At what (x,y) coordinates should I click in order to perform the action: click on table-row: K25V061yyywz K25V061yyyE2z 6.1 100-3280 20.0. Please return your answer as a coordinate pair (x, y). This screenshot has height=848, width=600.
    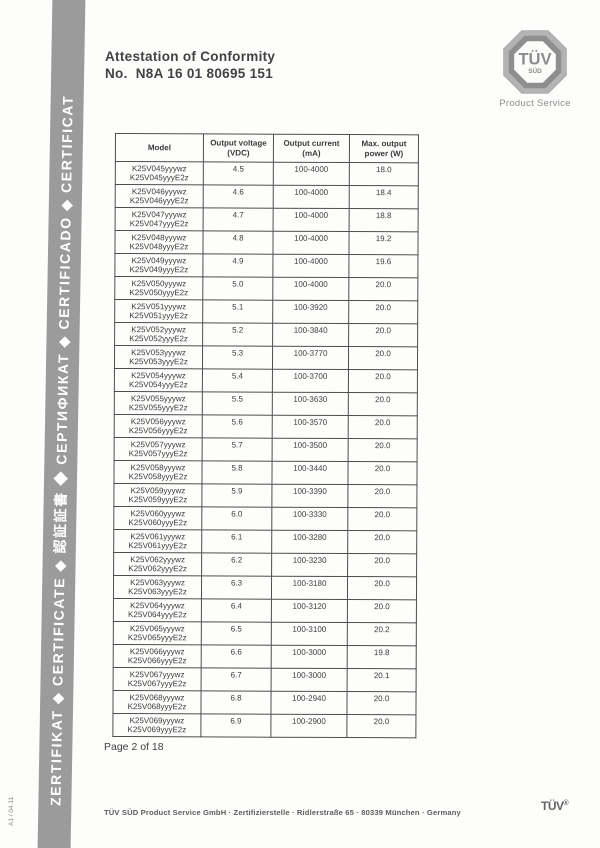
    Looking at the image, I should click on (265, 541).